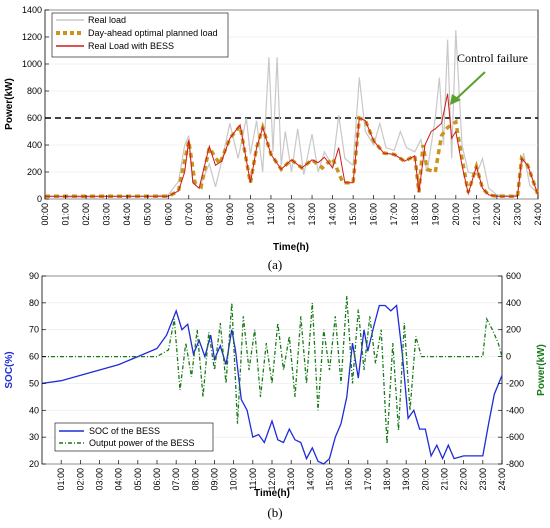  Describe the element at coordinates (497, 214) in the screenshot. I see `x-tick-label-a-22: 22:00` at that location.